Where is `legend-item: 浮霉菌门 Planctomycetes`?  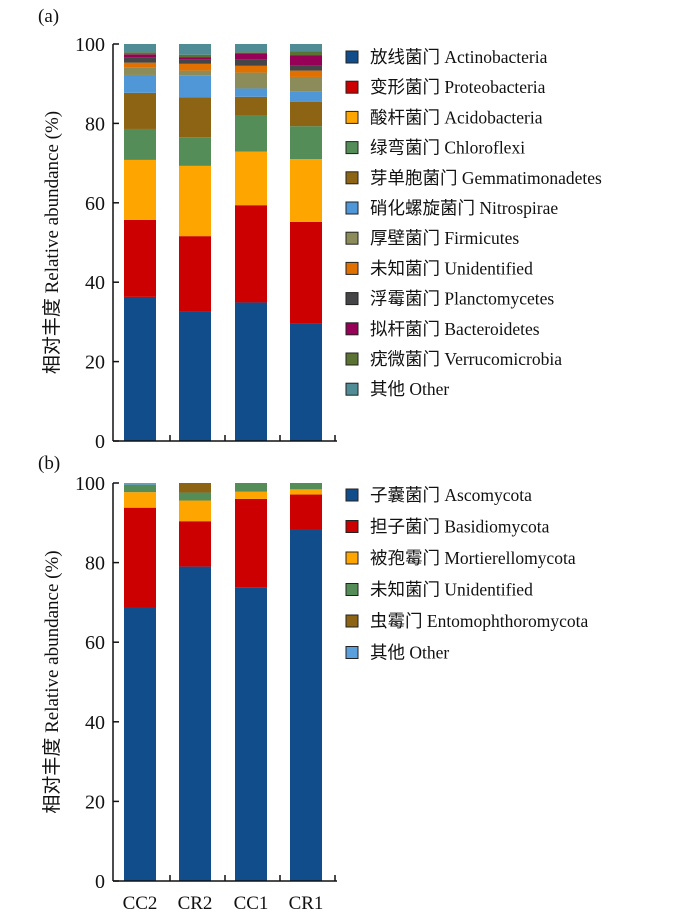
legend-item: 浮霉菌门 Planctomycetes is located at coordinates (449, 299).